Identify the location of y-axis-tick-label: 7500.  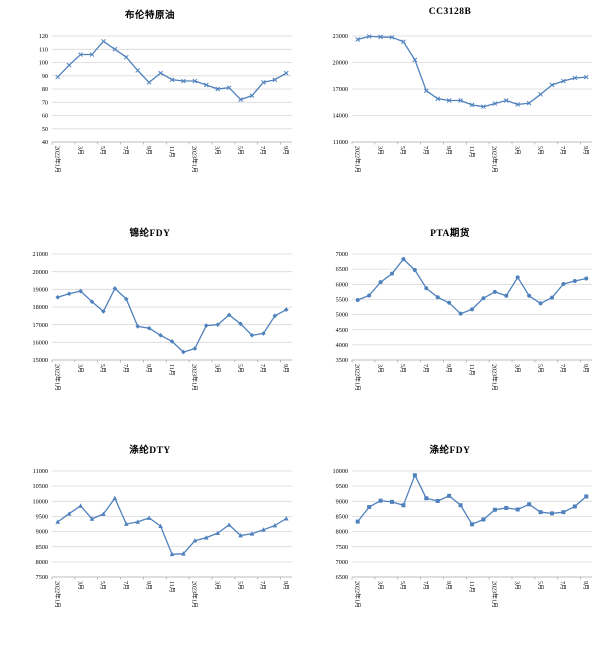
(342, 547).